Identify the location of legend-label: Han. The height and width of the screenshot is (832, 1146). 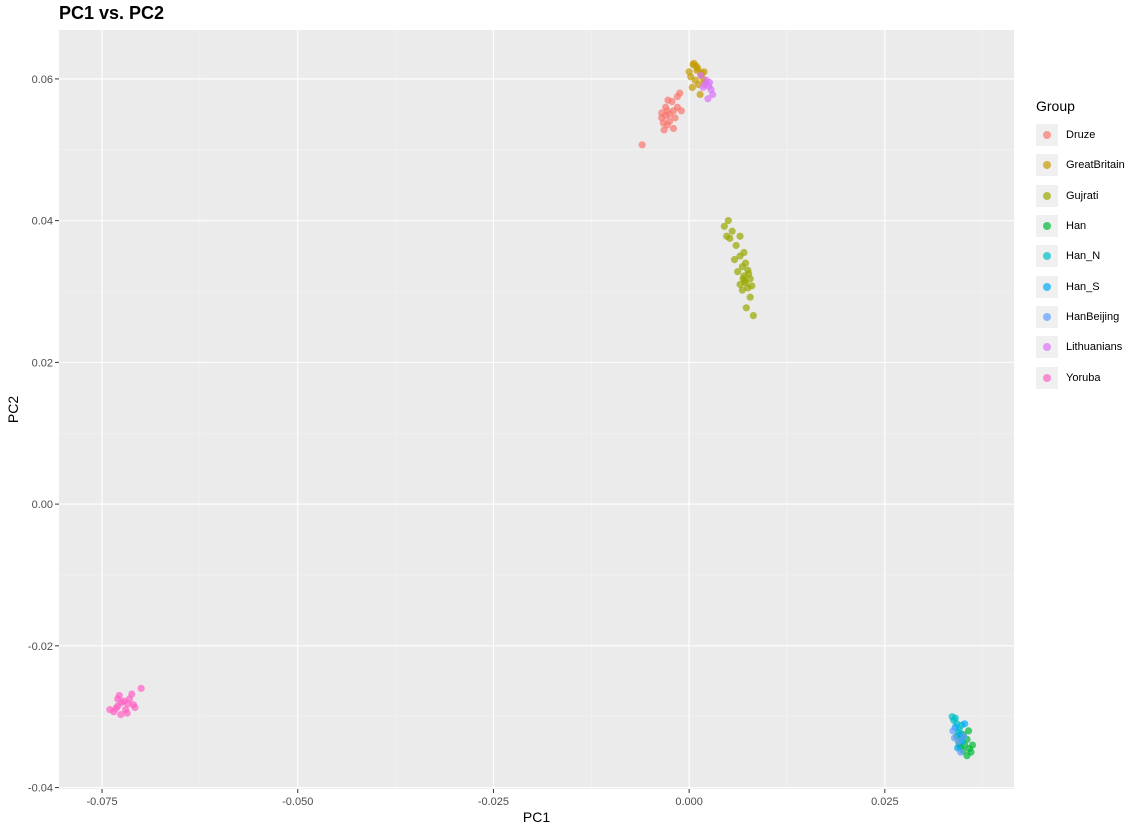
(1076, 226).